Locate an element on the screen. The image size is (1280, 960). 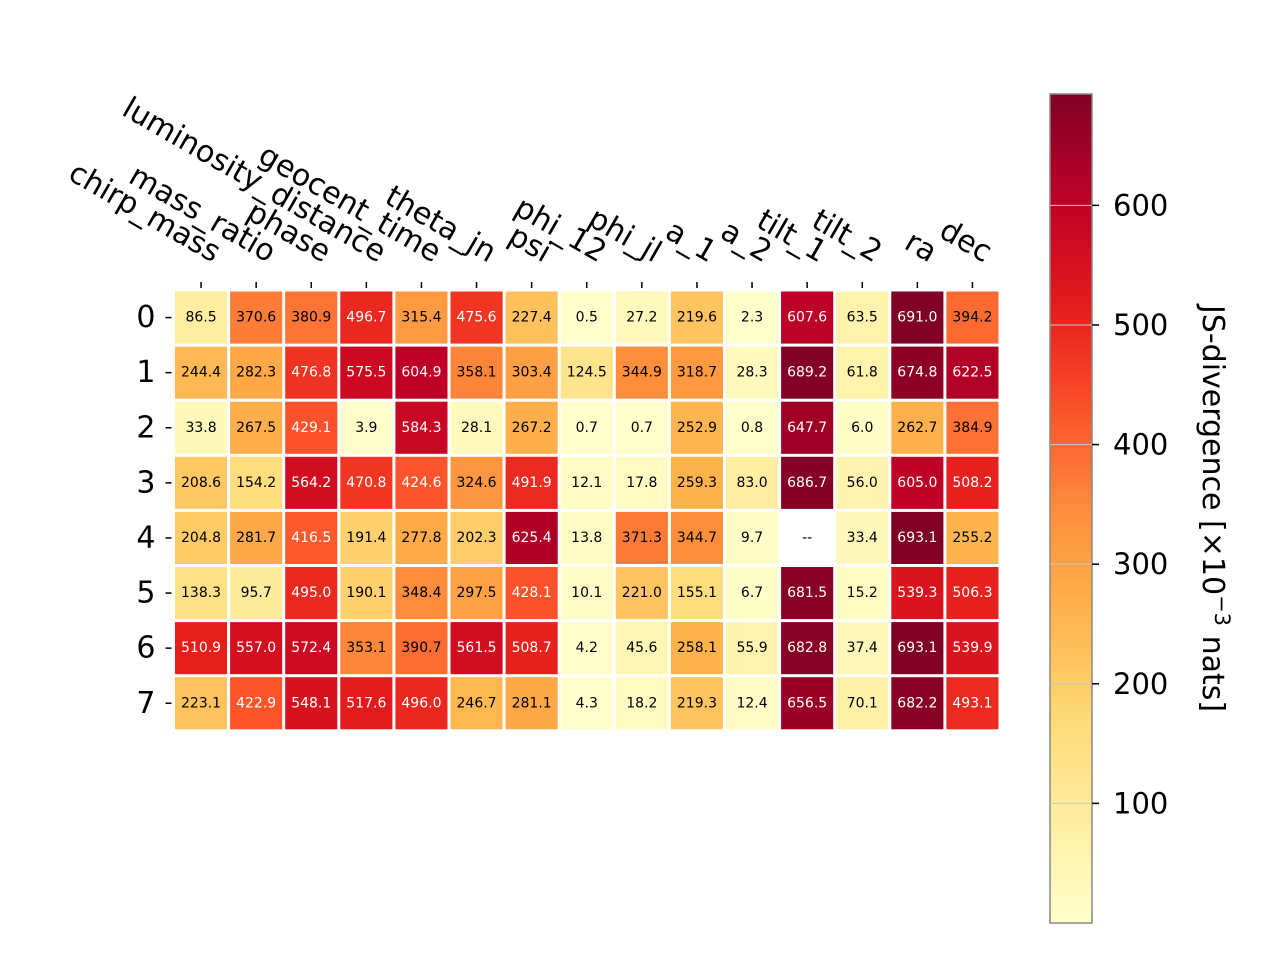
cell-value-label: 429.1 is located at coordinates (311, 428).